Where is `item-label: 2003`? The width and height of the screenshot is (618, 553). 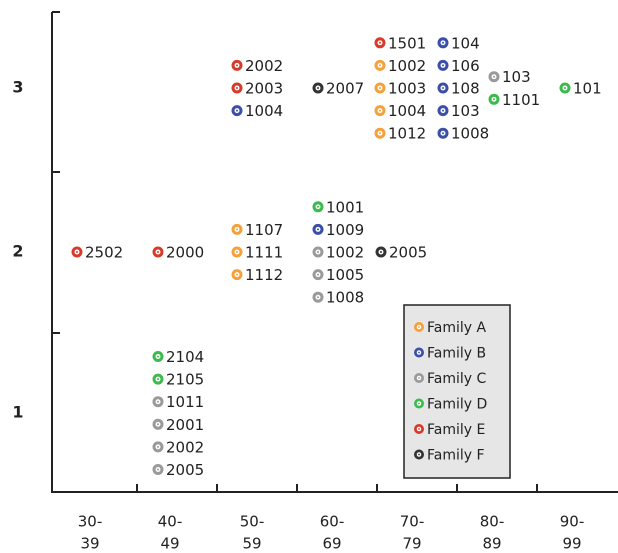
item-label: 2003 is located at coordinates (264, 89).